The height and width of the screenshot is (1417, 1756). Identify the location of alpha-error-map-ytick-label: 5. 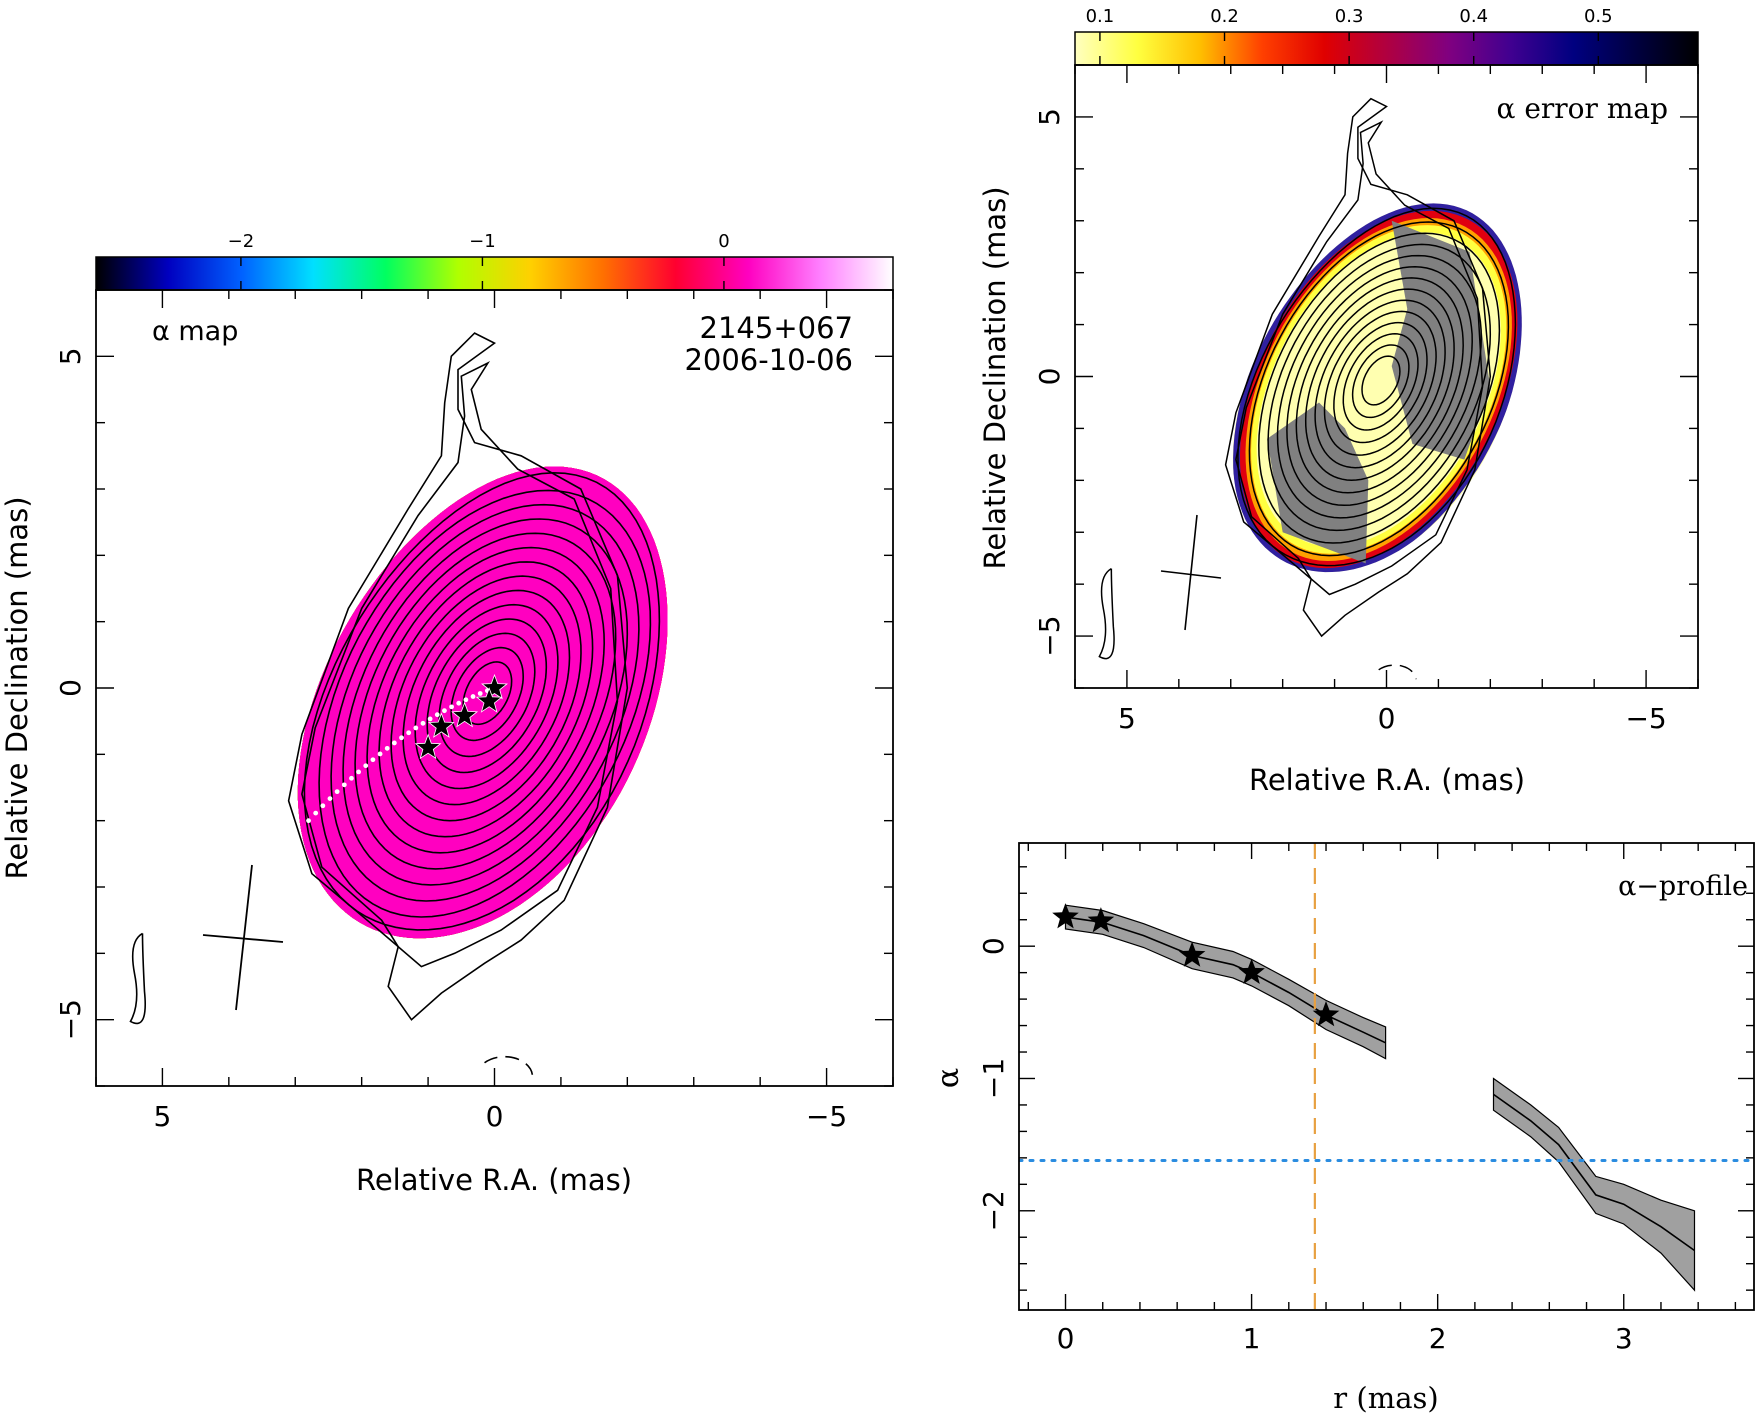
(1049, 117).